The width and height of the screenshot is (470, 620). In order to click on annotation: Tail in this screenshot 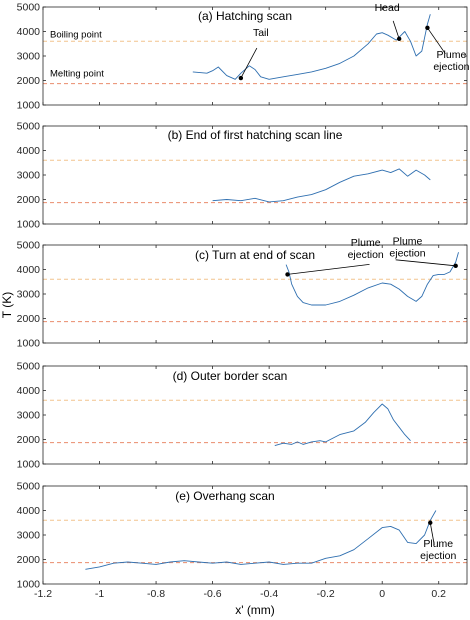, I will do `click(253, 54)`.